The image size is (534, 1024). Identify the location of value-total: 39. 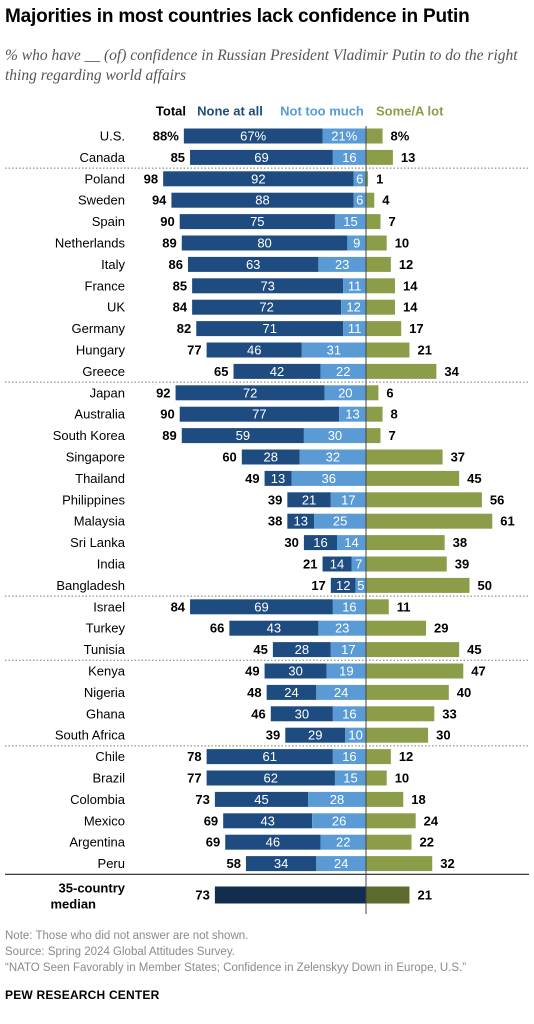
(273, 735).